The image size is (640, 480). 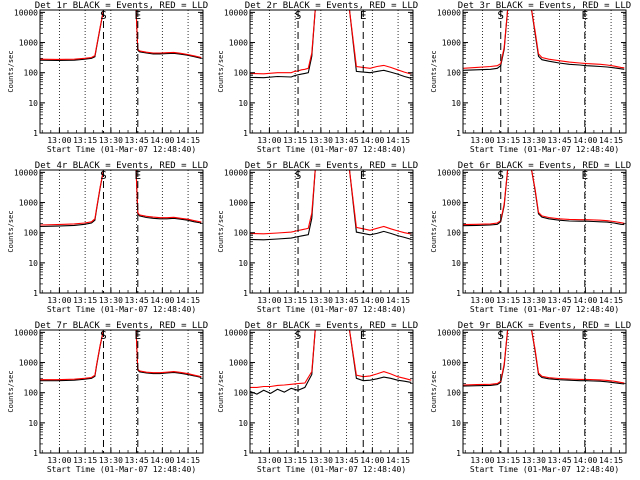 I want to click on chart-title: Det 8r BLACK = Events, RED = LLD, so click(x=331, y=326).